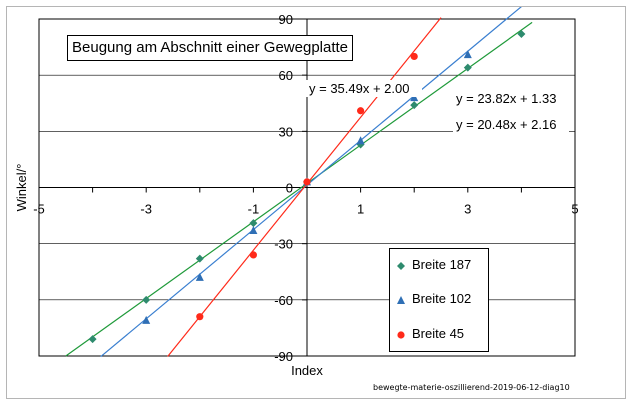 The width and height of the screenshot is (633, 407). What do you see at coordinates (401, 334) in the screenshot?
I see `circle-marker-icon` at bounding box center [401, 334].